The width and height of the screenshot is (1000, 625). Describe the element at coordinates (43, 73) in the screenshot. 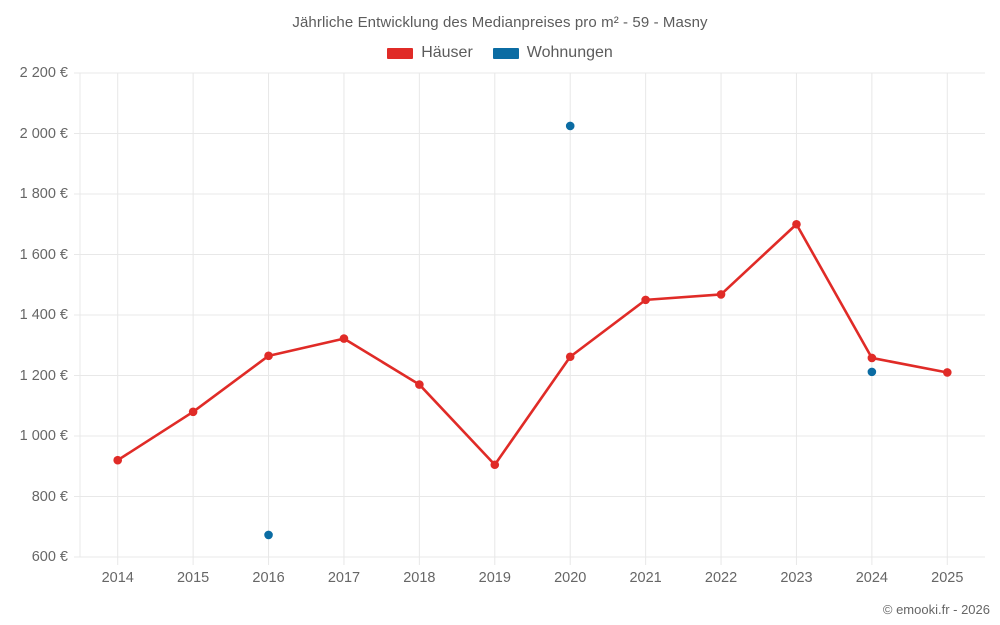

I see `y-axis-tick-label-text: 2 200 €` at that location.